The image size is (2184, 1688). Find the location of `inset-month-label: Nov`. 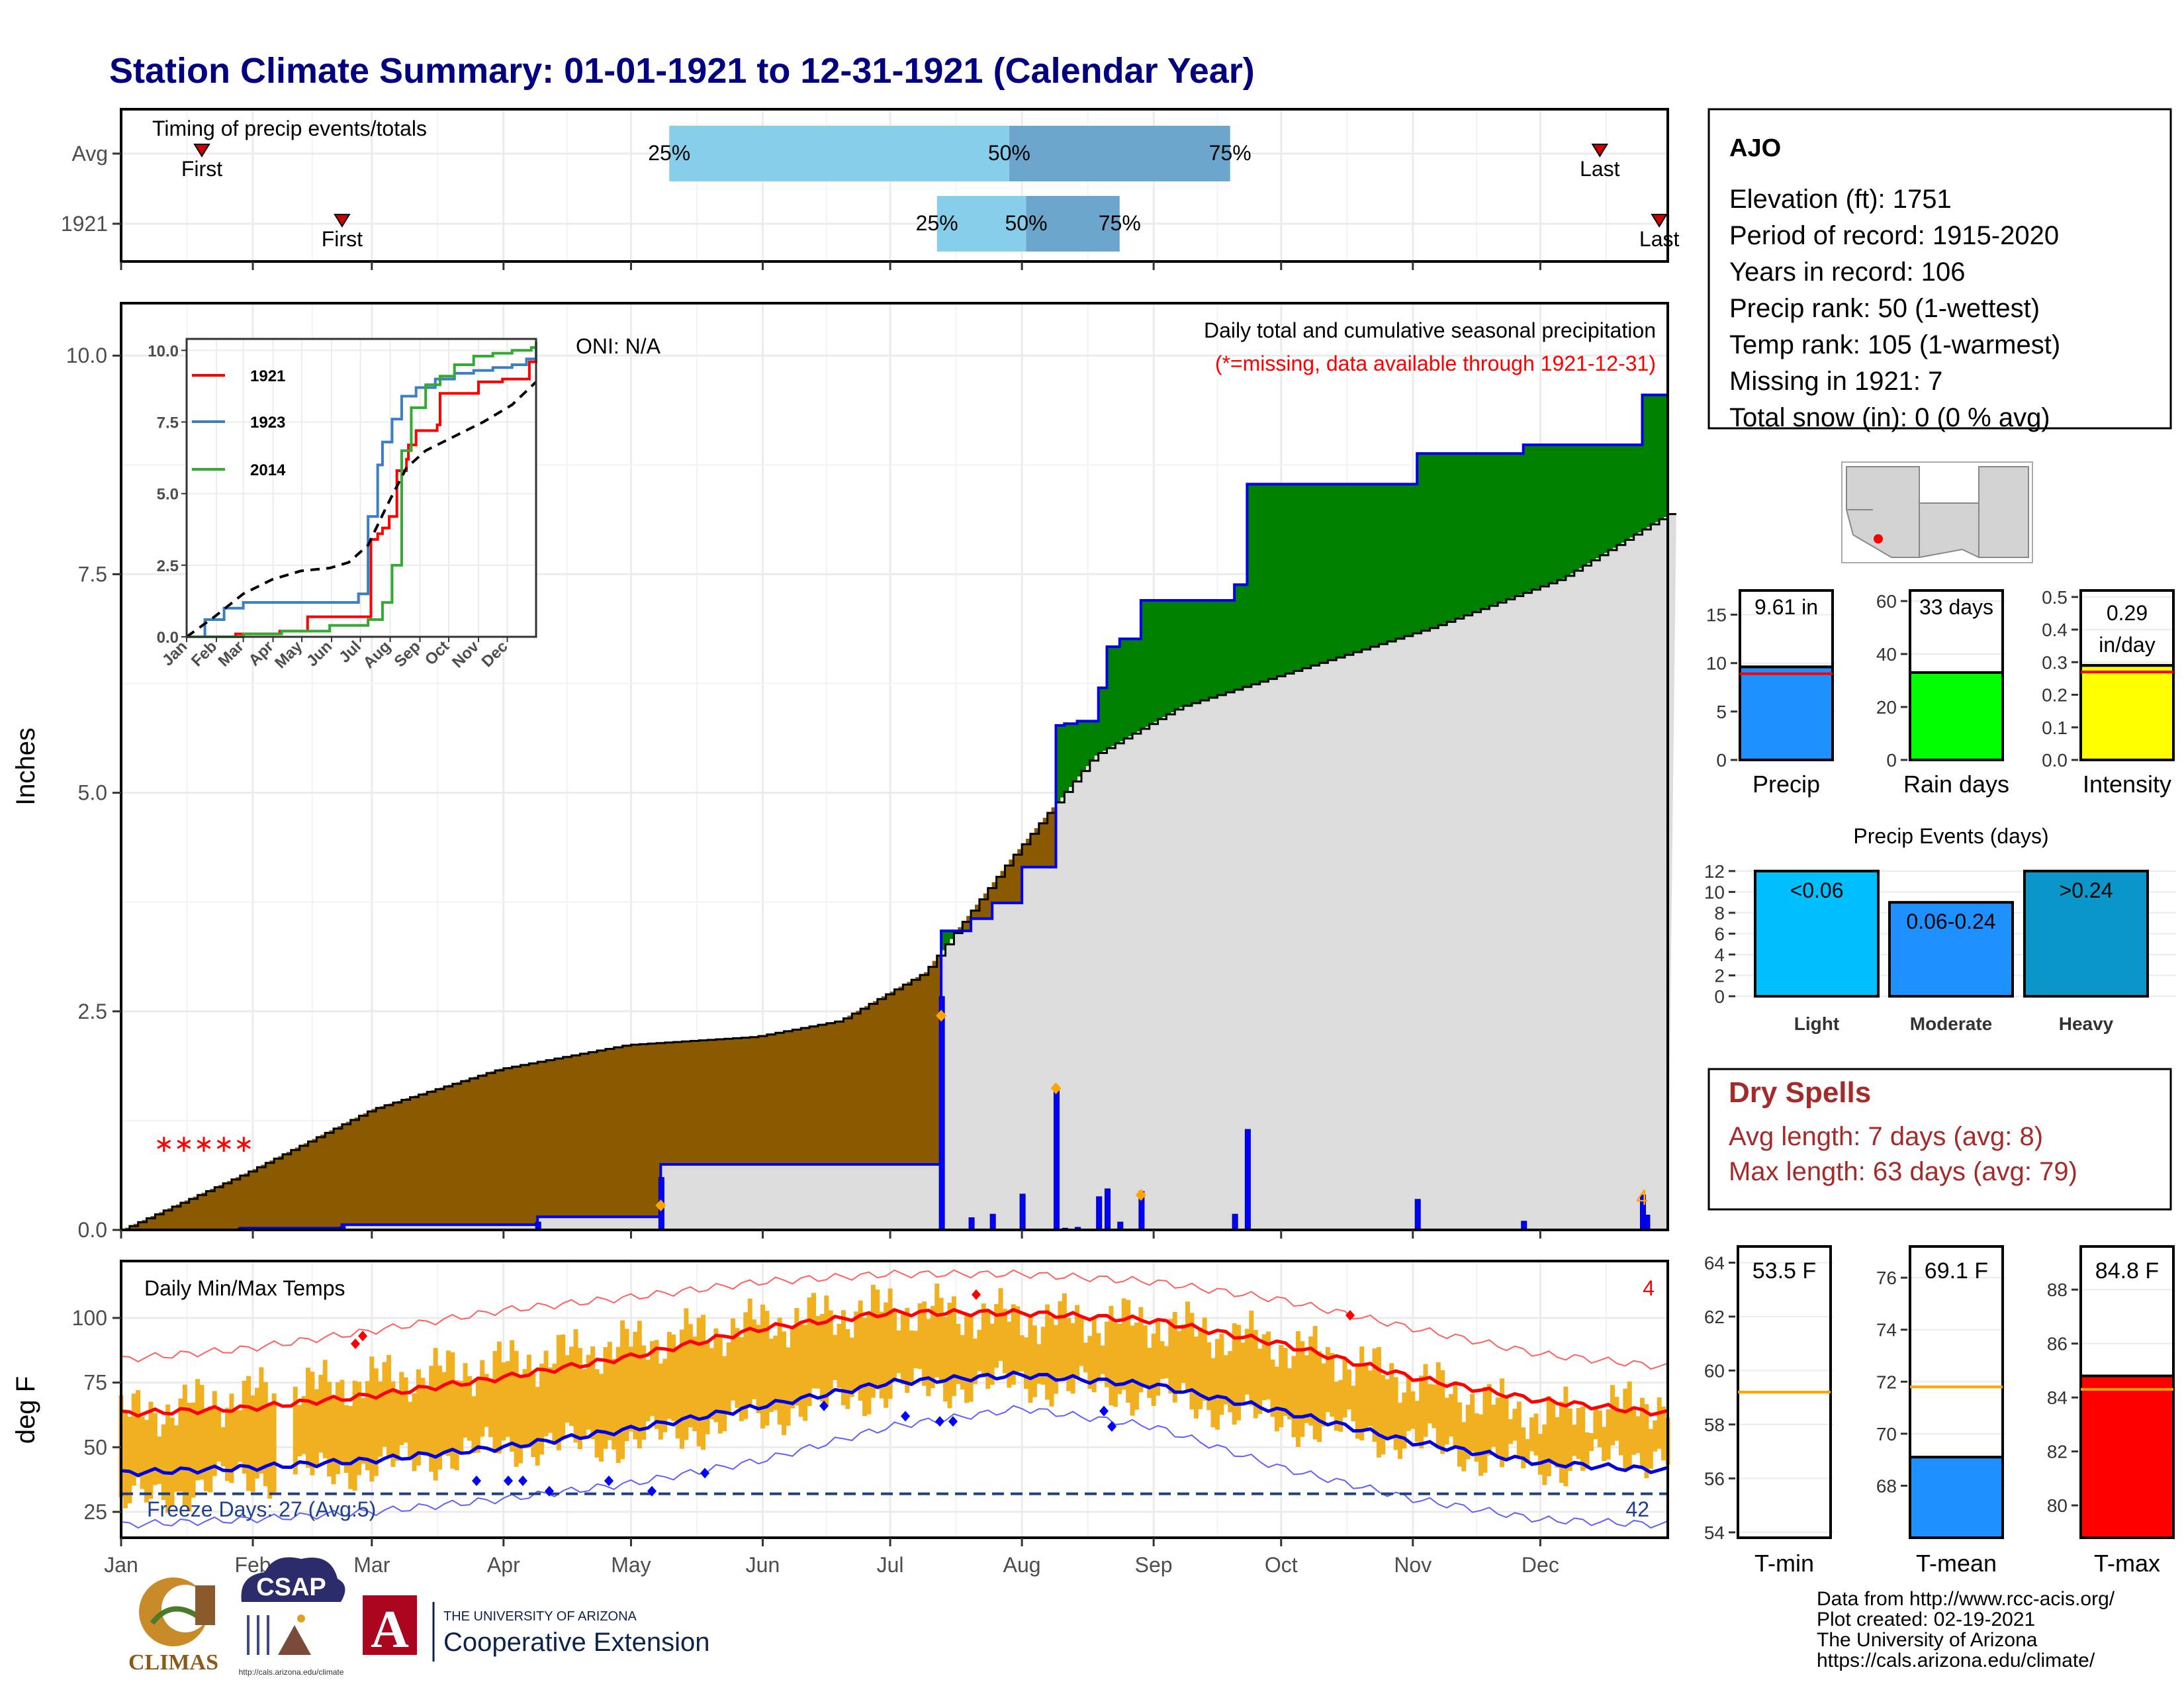

inset-month-label: Nov is located at coordinates (466, 654).